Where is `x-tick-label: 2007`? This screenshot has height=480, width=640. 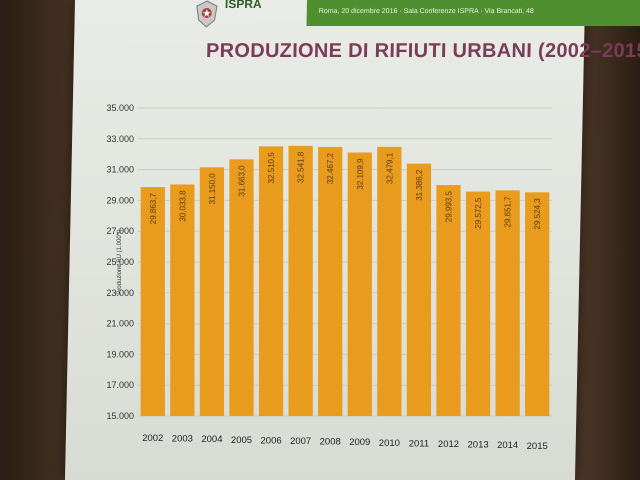 x-tick-label: 2007 is located at coordinates (300, 441).